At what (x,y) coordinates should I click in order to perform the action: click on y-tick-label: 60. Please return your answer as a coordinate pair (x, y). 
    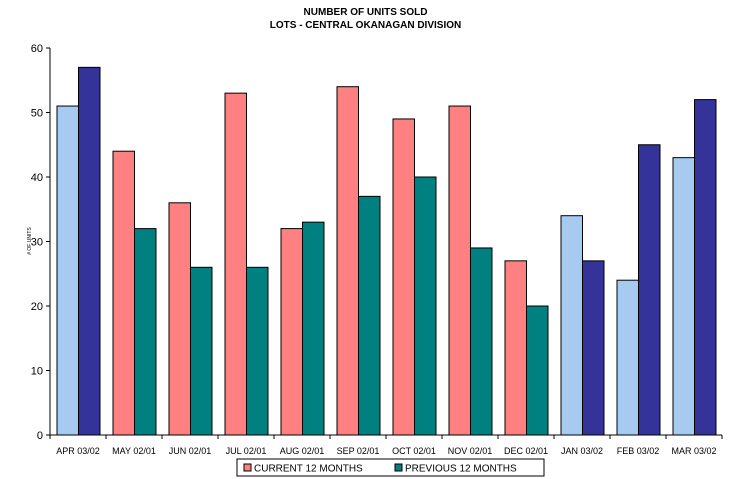
    Looking at the image, I should click on (37, 49).